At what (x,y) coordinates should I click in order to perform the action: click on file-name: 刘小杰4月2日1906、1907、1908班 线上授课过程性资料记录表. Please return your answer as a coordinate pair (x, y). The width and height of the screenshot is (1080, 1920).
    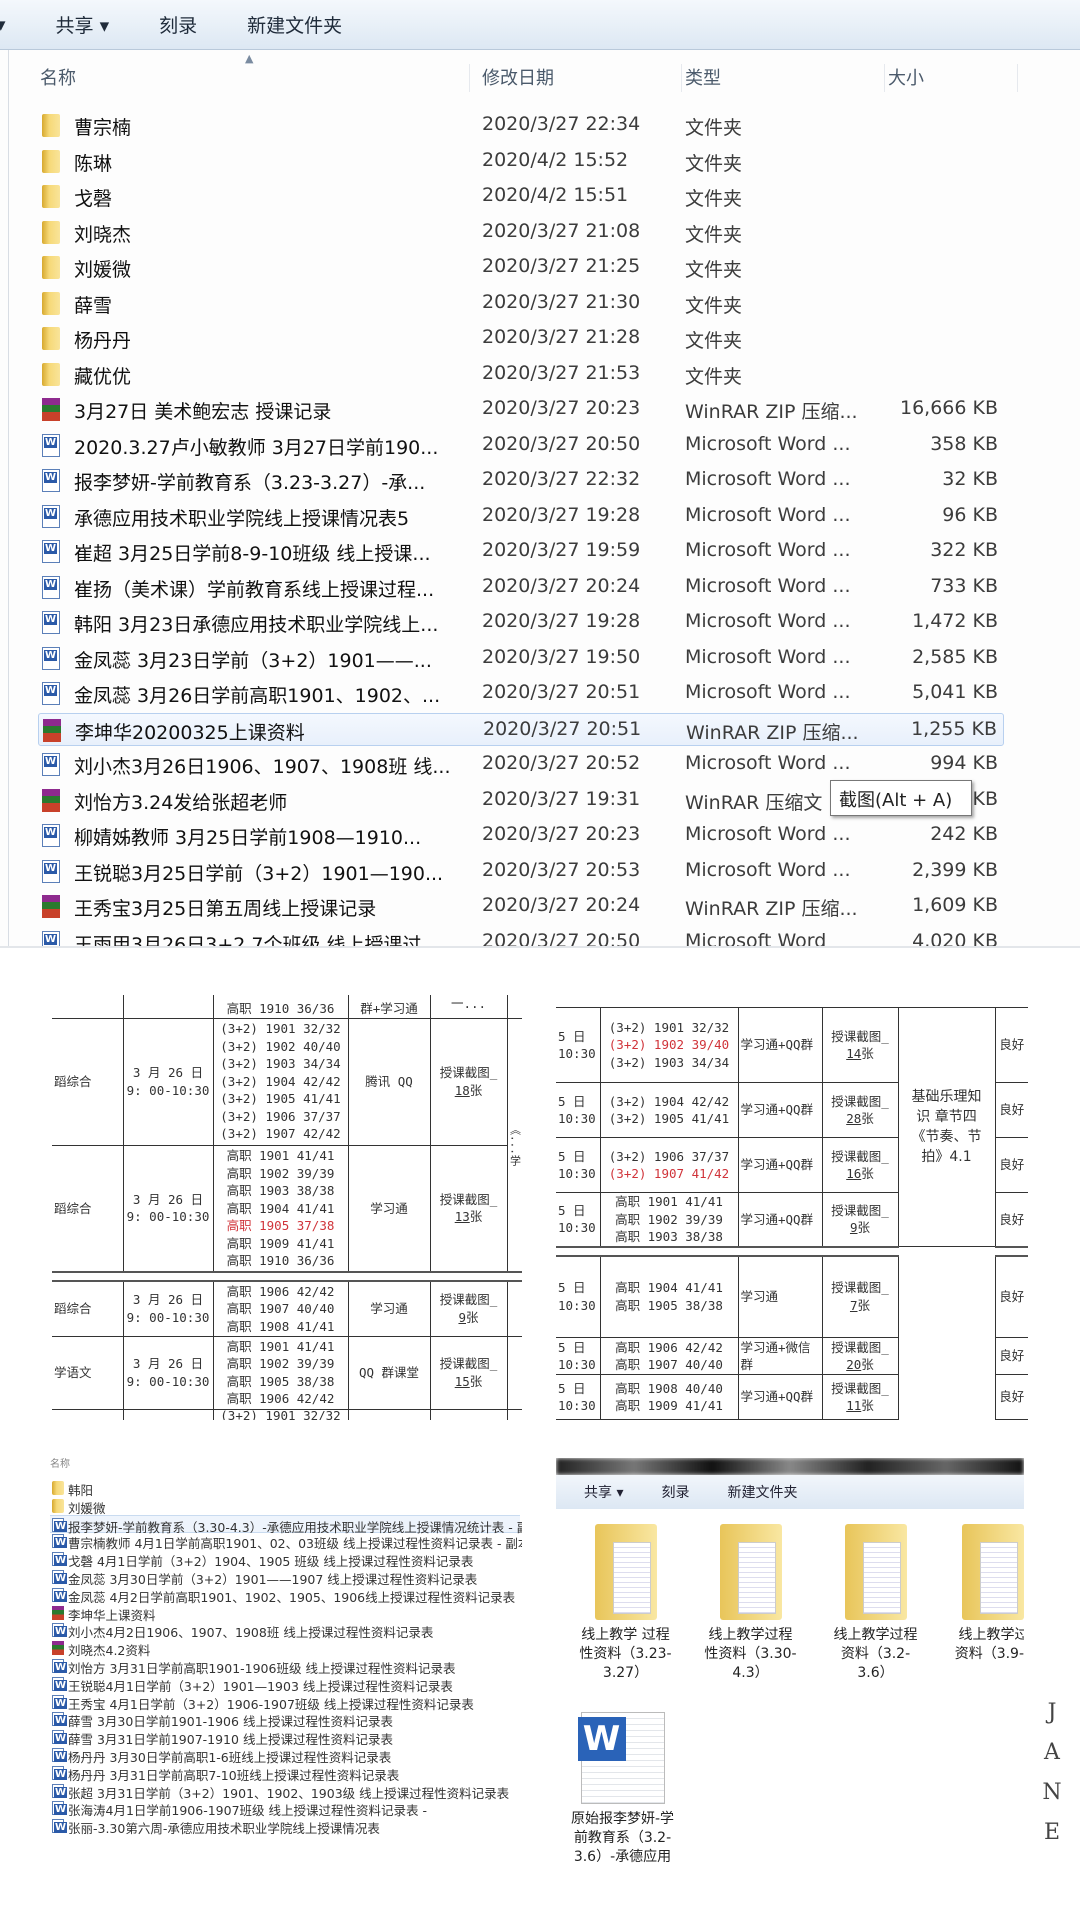
    Looking at the image, I should click on (251, 1633).